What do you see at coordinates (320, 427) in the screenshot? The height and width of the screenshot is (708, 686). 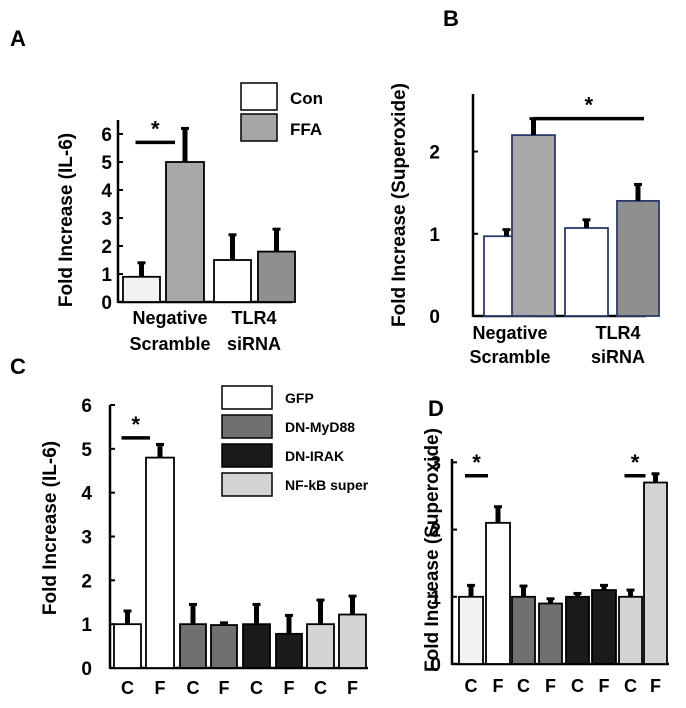 I see `legend-label: DN-MyD88` at bounding box center [320, 427].